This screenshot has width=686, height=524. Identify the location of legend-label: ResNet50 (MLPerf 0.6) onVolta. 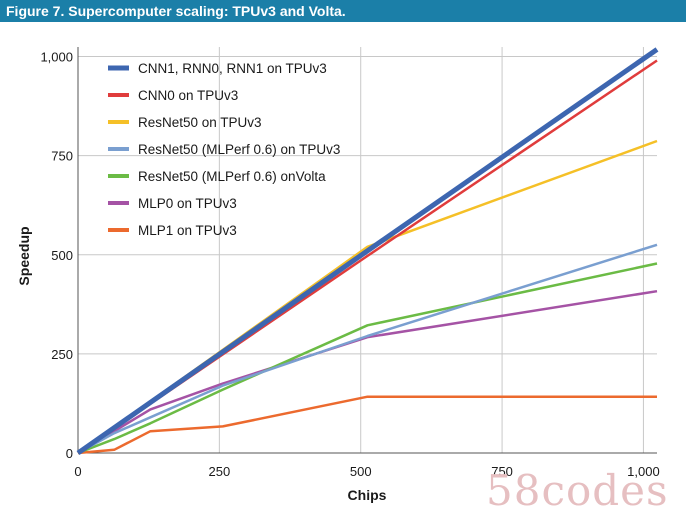
(232, 176).